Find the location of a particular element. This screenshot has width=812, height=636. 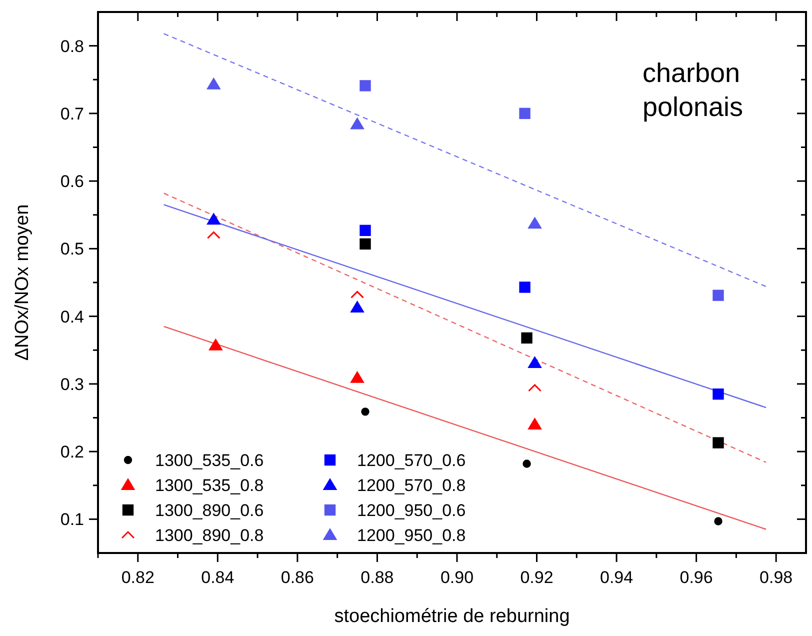

y-tick-label: 0.8 is located at coordinates (72, 46).